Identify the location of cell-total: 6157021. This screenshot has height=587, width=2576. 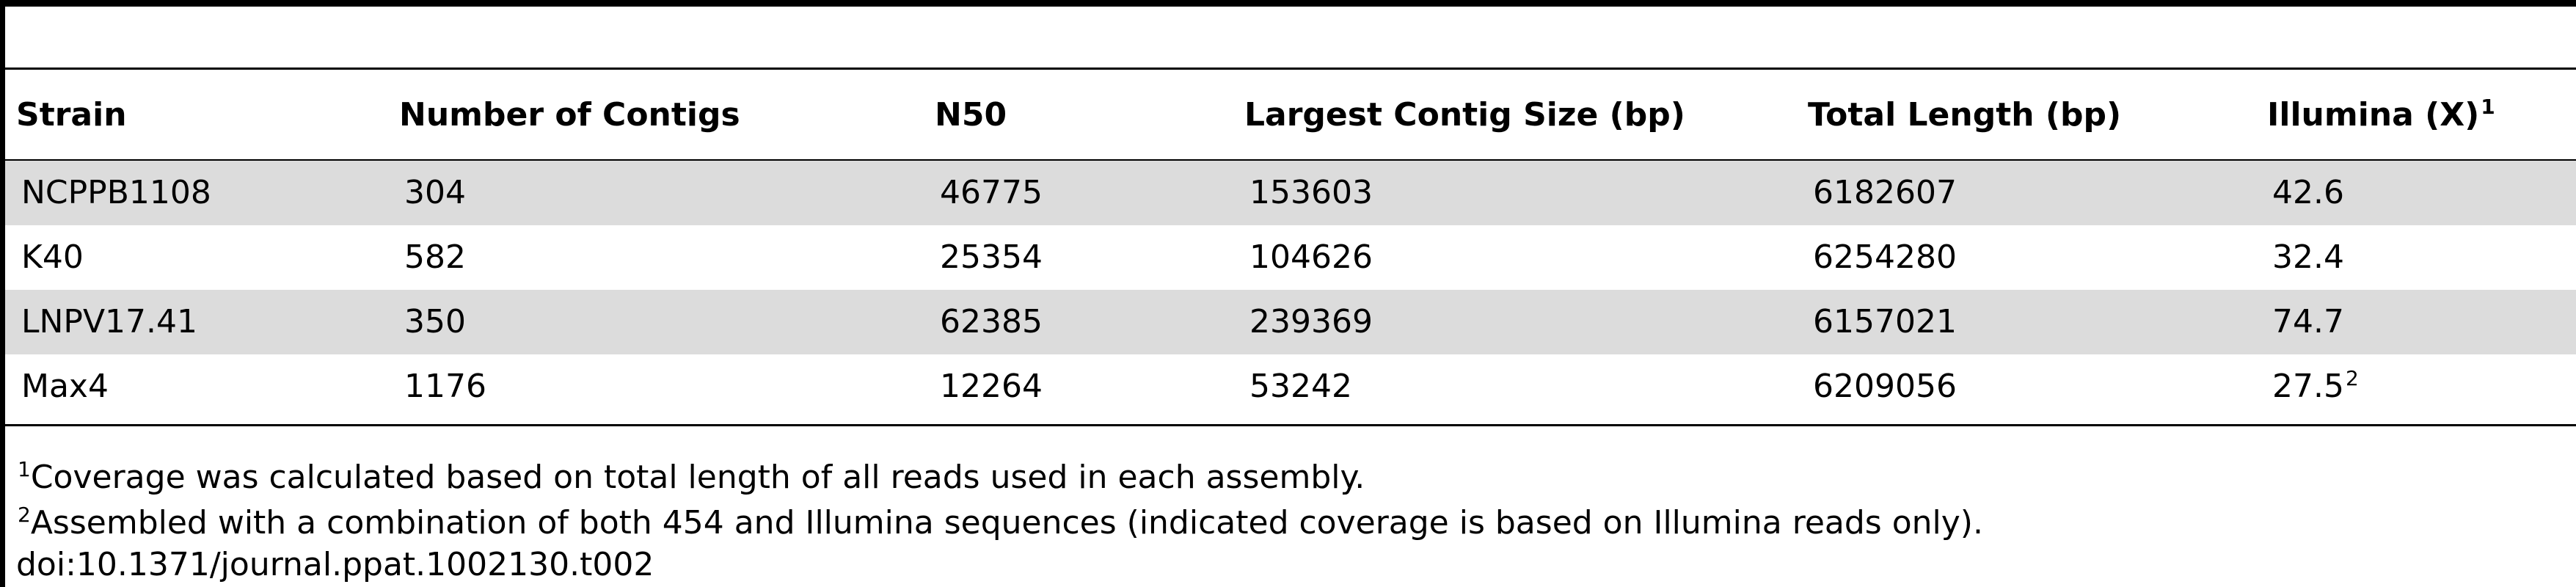
(1885, 321).